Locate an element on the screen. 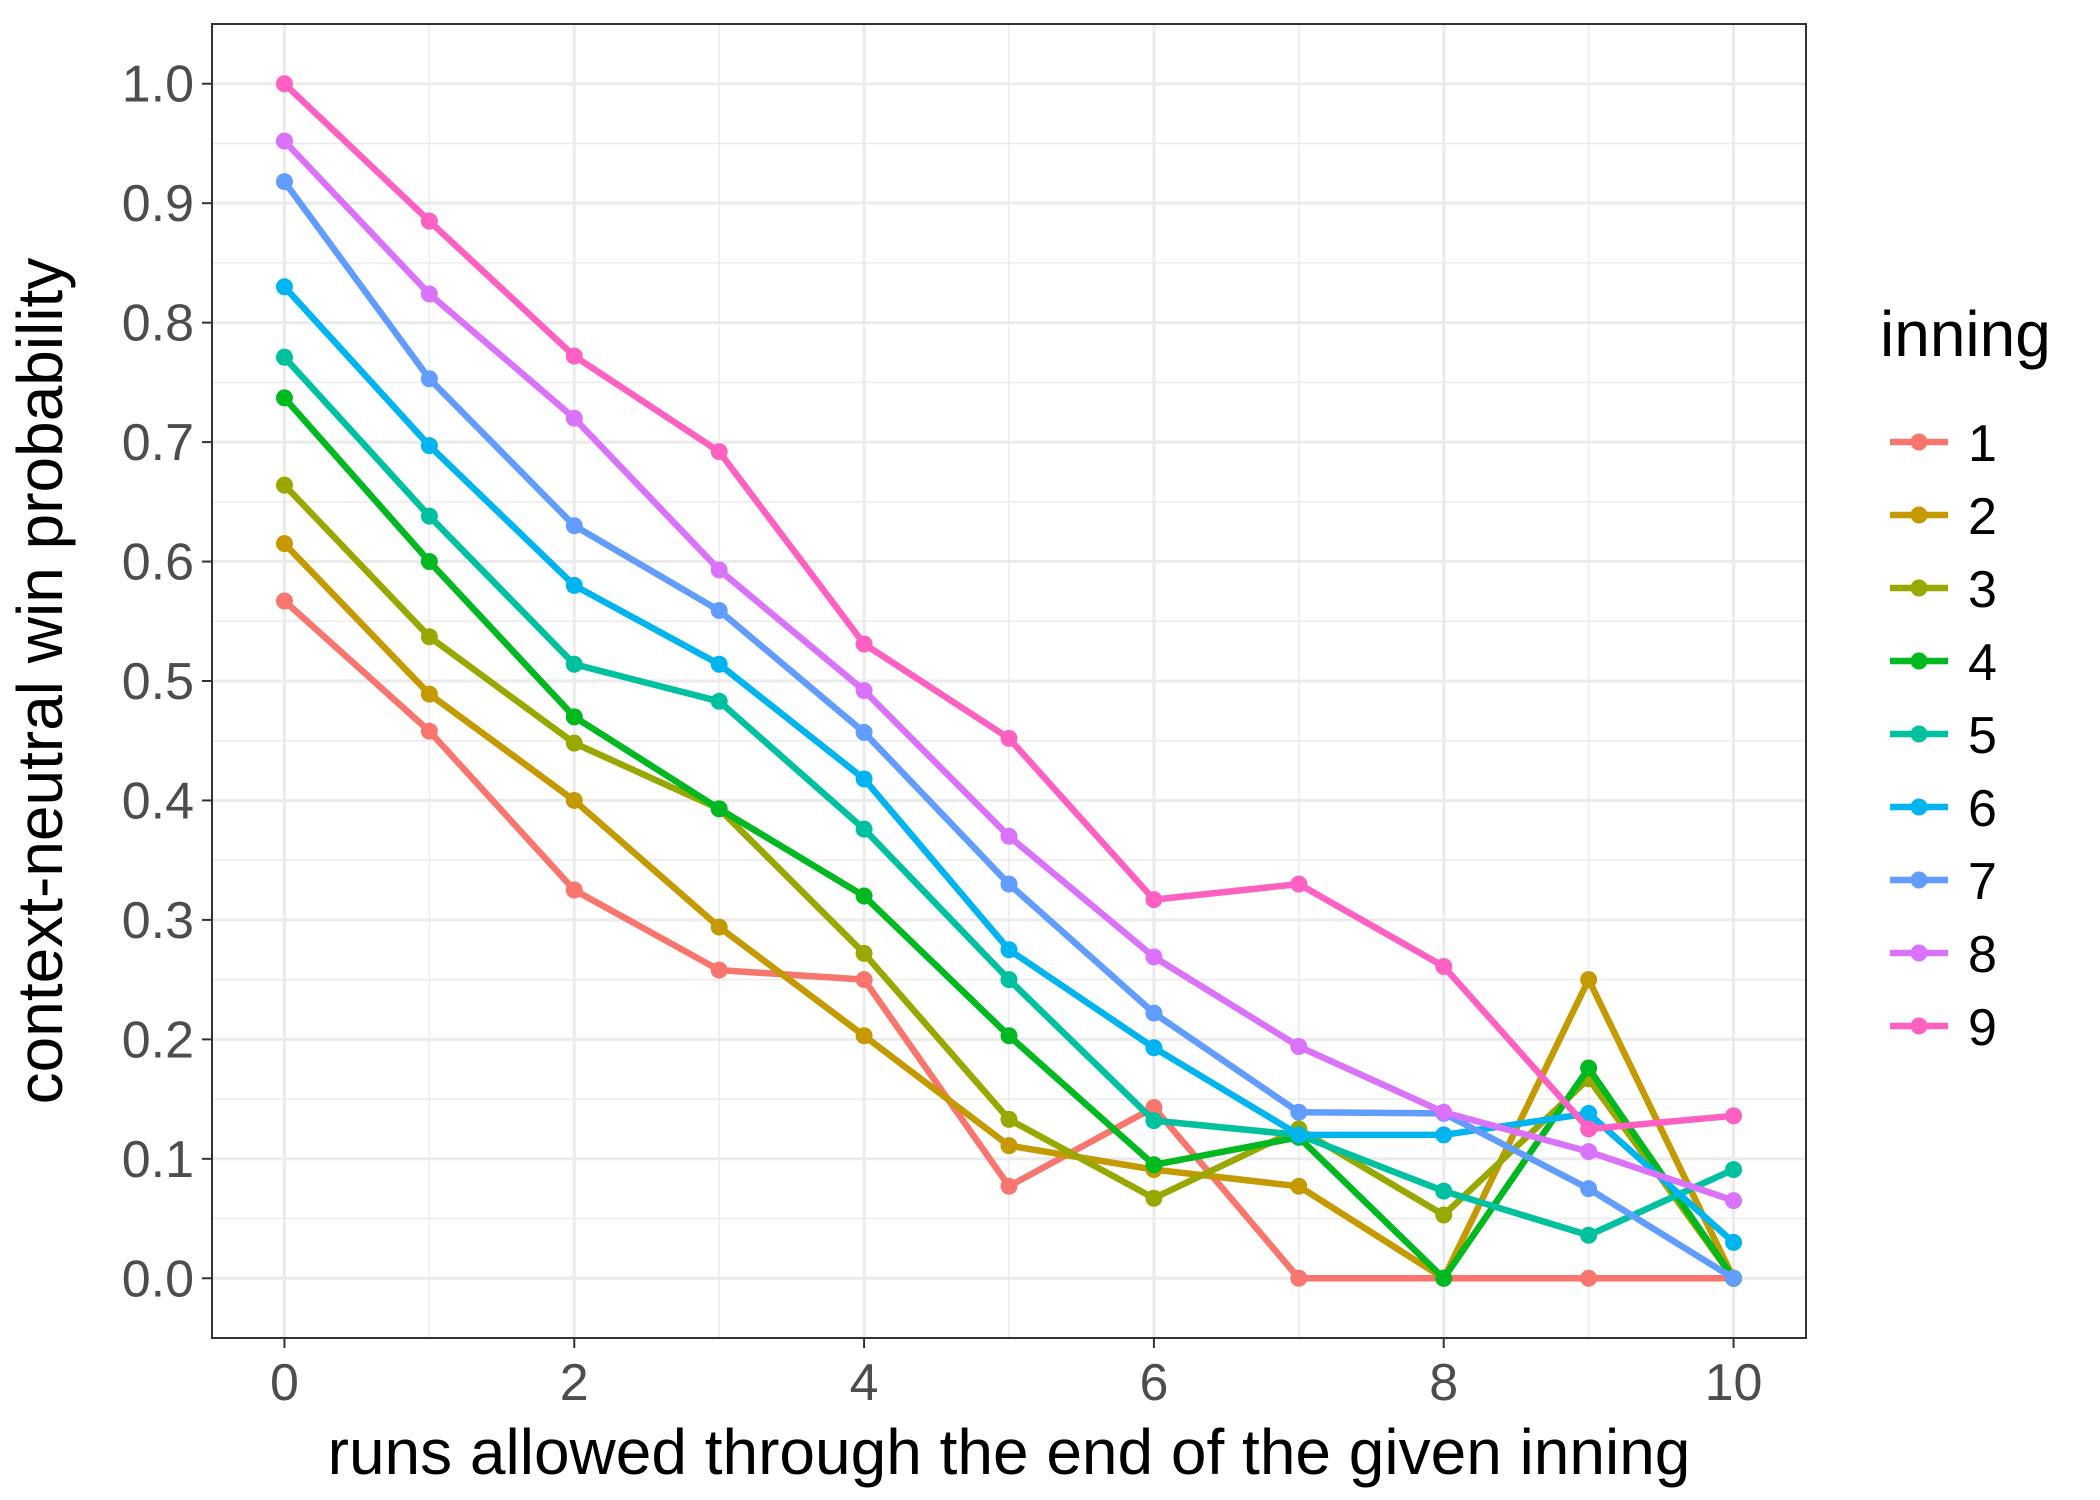 This screenshot has height=1500, width=2100. x-tick-label: 8 is located at coordinates (1443, 1383).